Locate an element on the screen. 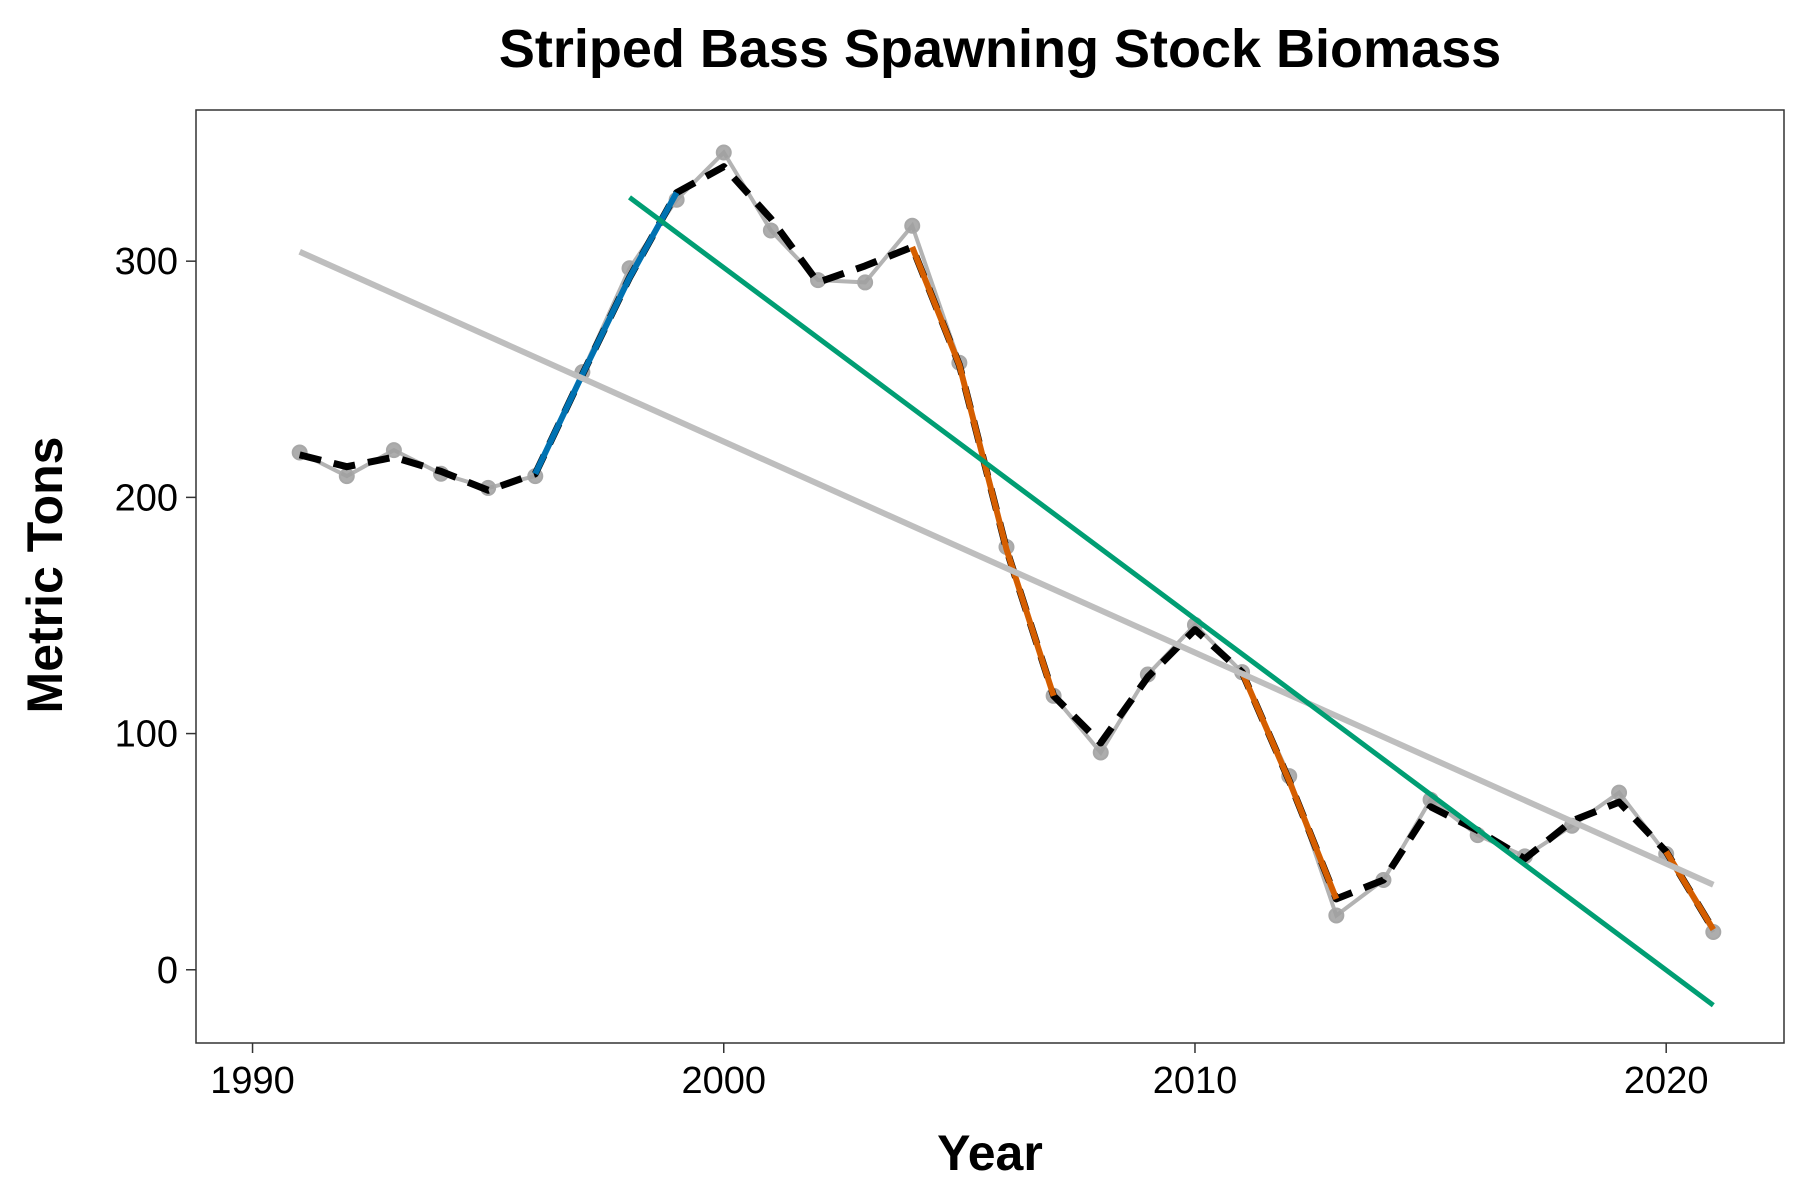 The width and height of the screenshot is (1800, 1200). x-tick-label: 1990 is located at coordinates (252, 1081).